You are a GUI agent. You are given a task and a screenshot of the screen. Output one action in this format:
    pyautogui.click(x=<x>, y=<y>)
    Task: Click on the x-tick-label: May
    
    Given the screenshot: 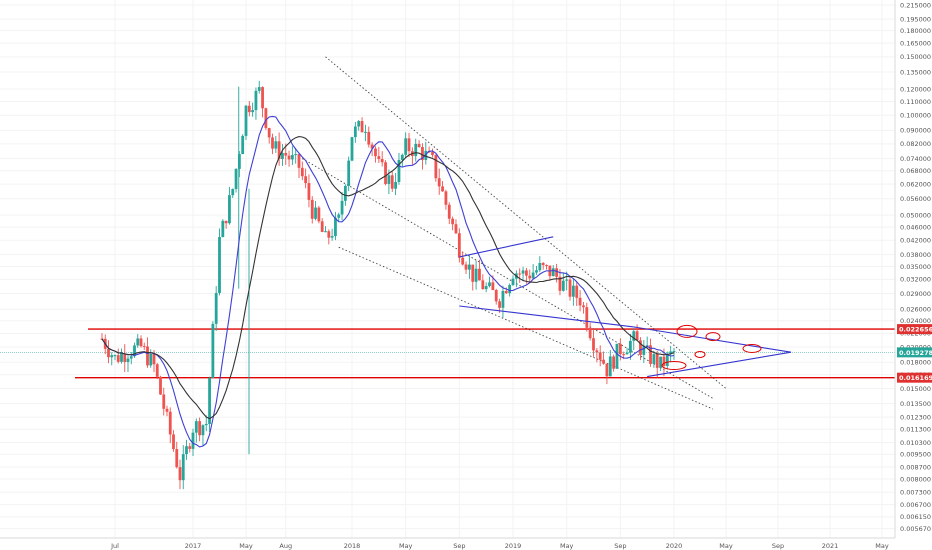 What is the action you would take?
    pyautogui.click(x=406, y=546)
    